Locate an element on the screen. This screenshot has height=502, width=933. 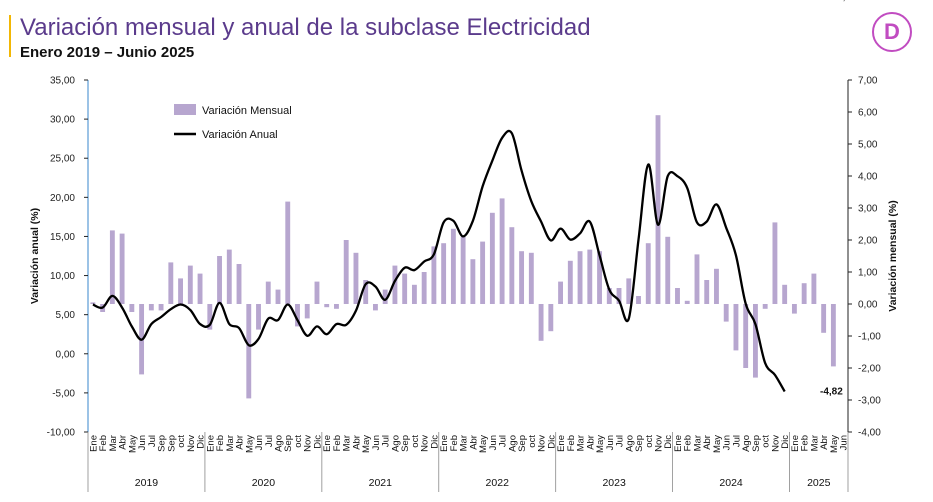
left-tick-label: 35,00 is located at coordinates (62, 81).